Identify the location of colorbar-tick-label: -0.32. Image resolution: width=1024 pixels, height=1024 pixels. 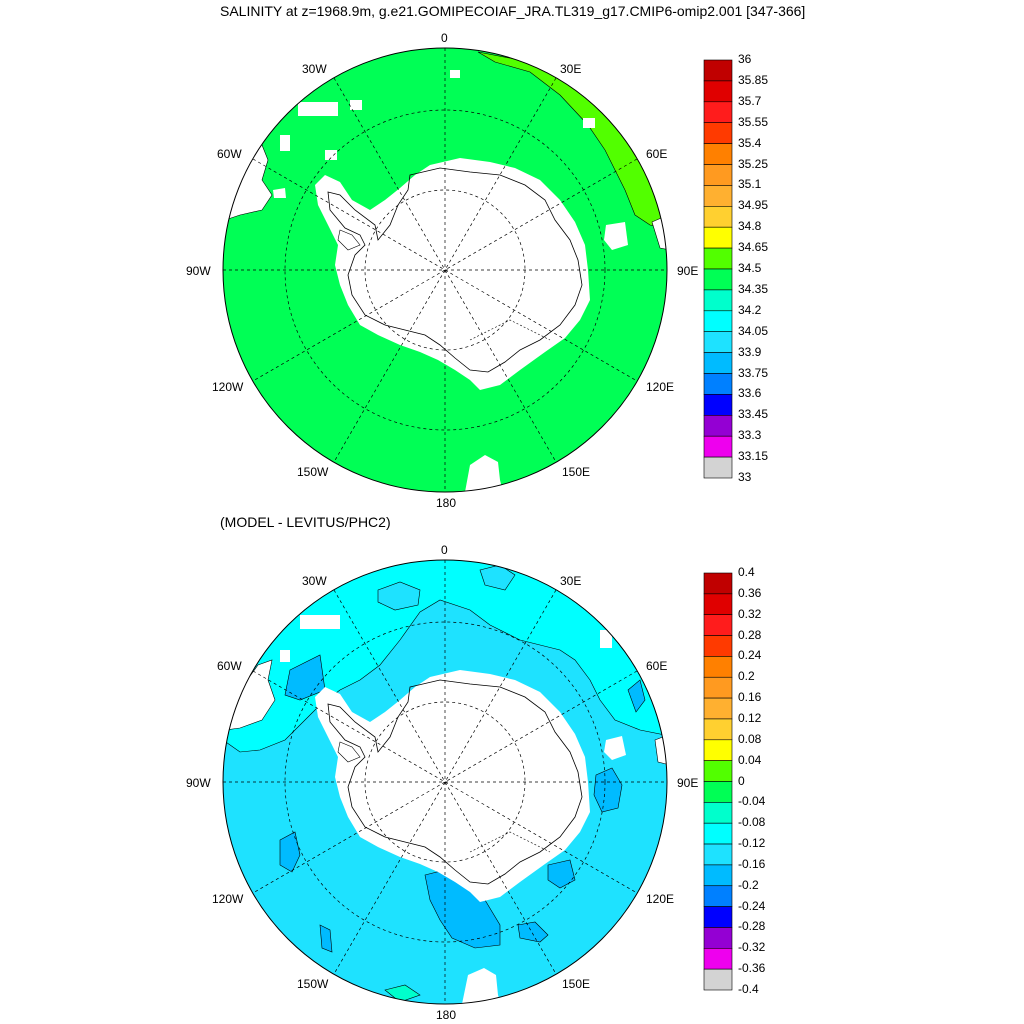
(752, 947).